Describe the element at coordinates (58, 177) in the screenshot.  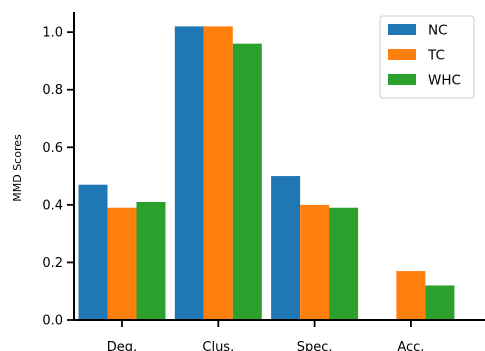
I see `y-axis-ticks: 0.0 0.2 0.4 0.6 0.8 1.0` at that location.